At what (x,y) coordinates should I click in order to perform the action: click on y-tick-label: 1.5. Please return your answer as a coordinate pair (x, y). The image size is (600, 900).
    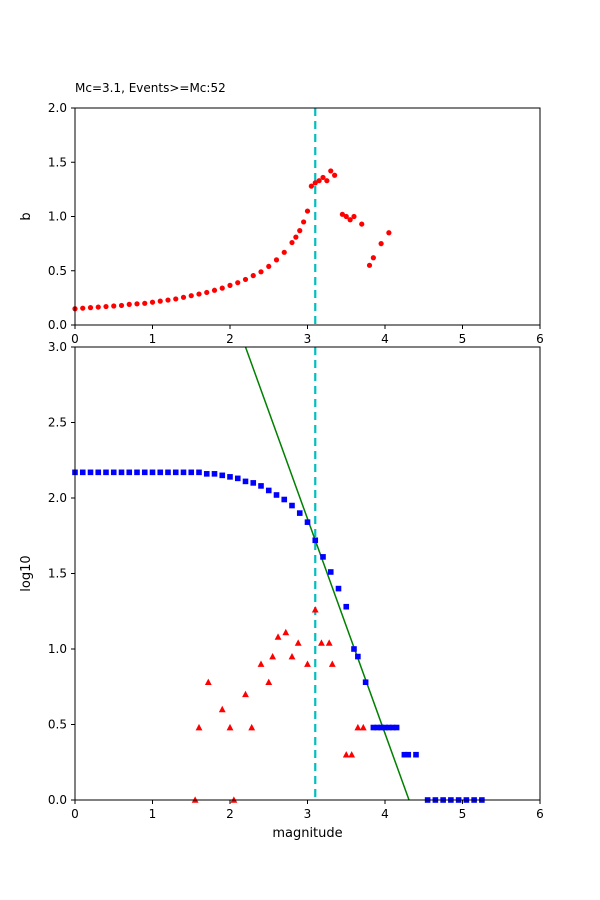
    Looking at the image, I should click on (57, 574).